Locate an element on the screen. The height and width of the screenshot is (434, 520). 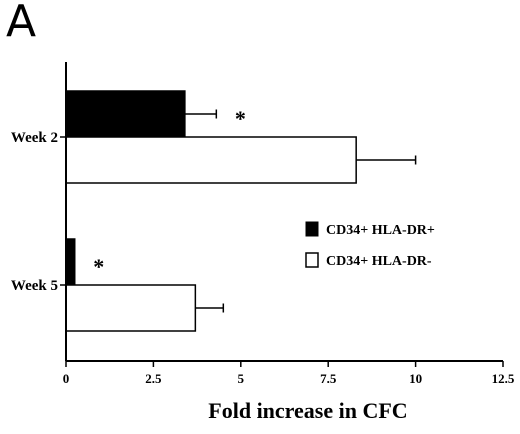
legend-label-hla-dr-positive: CD34+ HLA-DR+ is located at coordinates (380, 230).